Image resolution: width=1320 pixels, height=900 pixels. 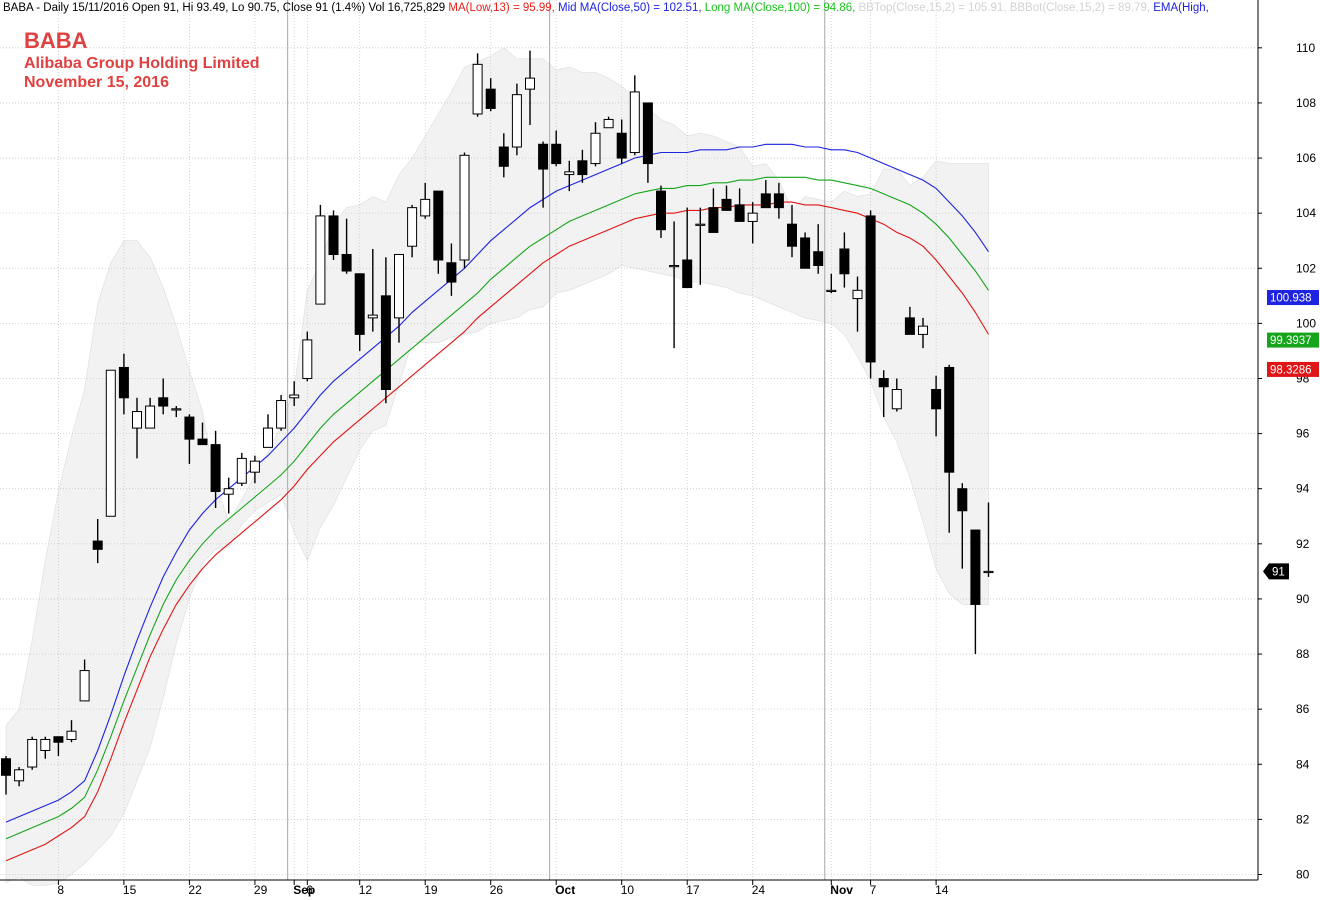 I want to click on x-tick-label: 17, so click(x=693, y=890).